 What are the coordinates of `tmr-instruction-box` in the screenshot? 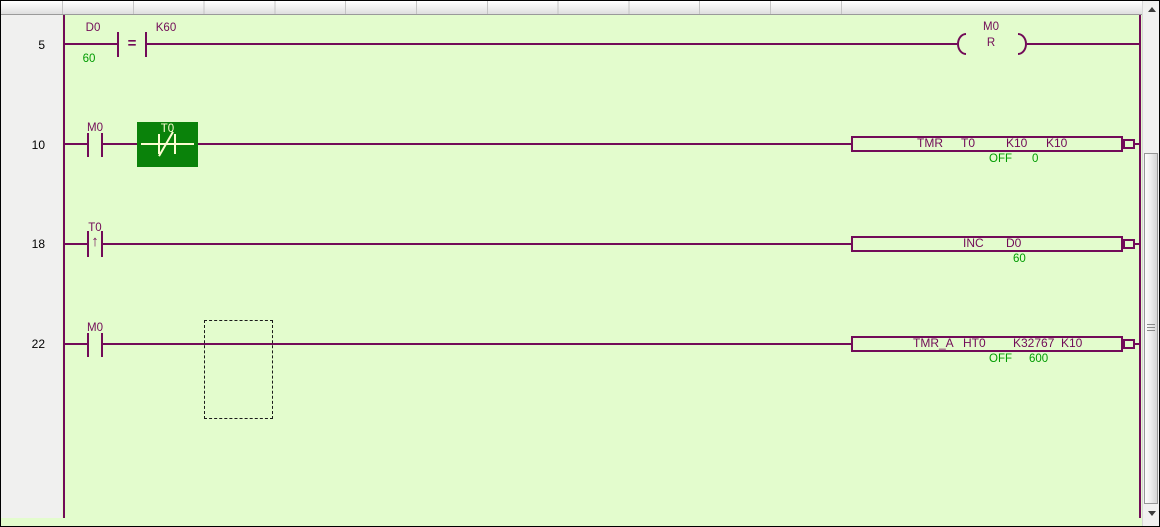 It's located at (987, 144).